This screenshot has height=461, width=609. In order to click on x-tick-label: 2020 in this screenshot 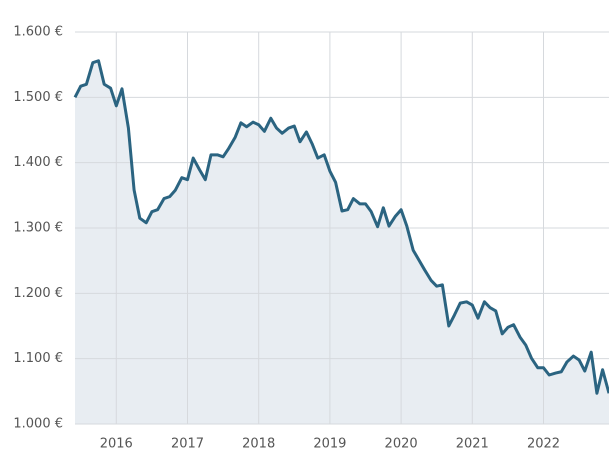, I will do `click(401, 444)`.